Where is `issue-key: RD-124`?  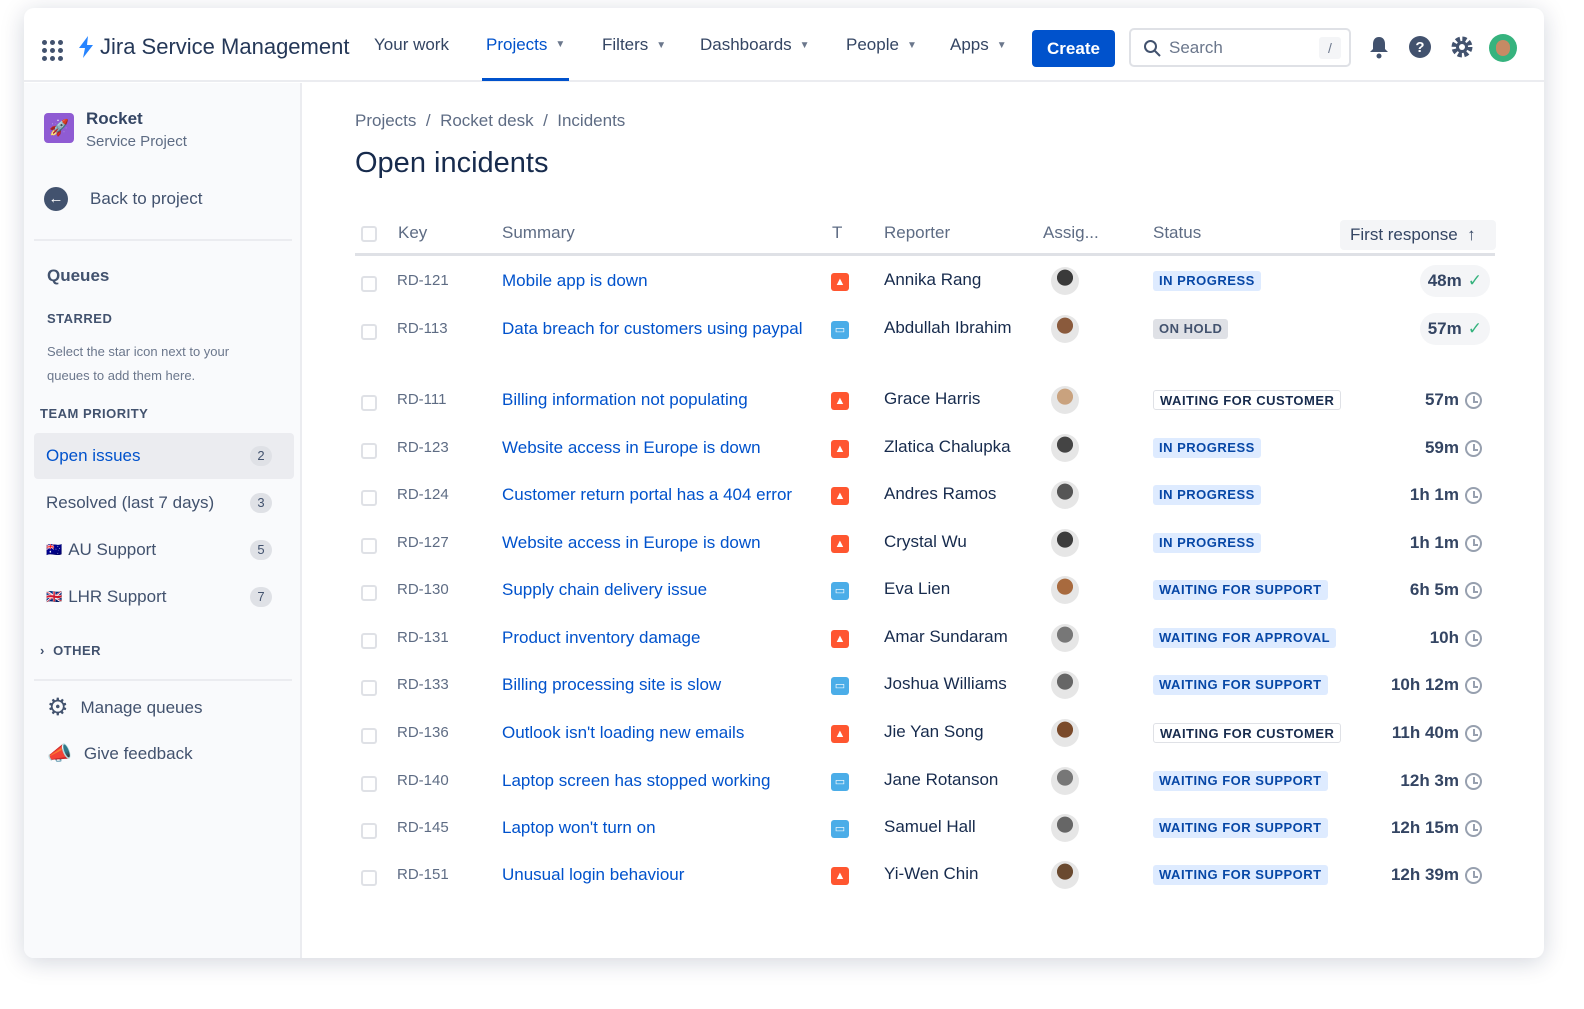 issue-key: RD-124 is located at coordinates (423, 494).